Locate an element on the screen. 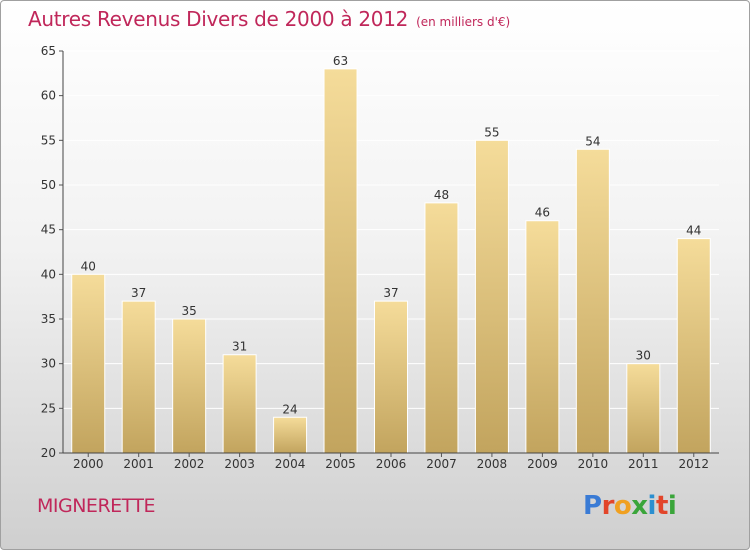 The height and width of the screenshot is (550, 750). y-tick-label: 65 is located at coordinates (48, 51).